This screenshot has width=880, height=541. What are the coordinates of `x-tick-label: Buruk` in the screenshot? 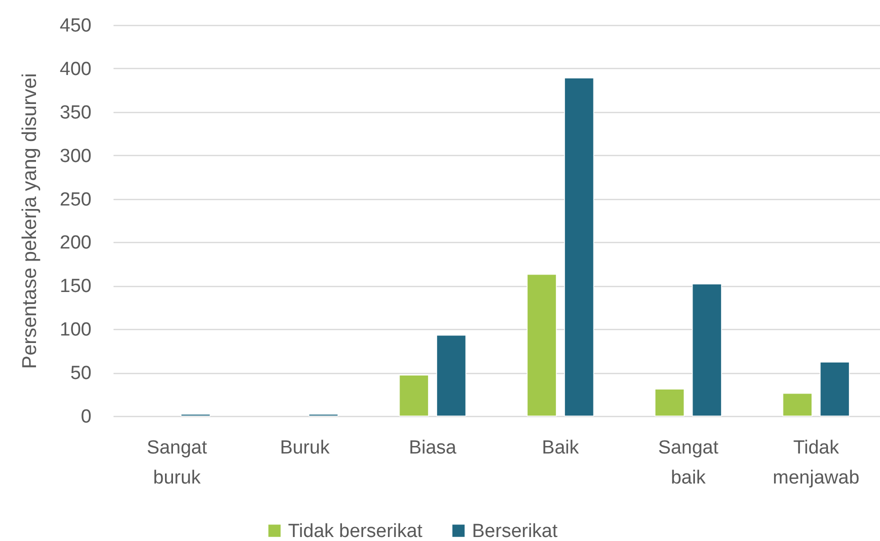 It's located at (305, 448).